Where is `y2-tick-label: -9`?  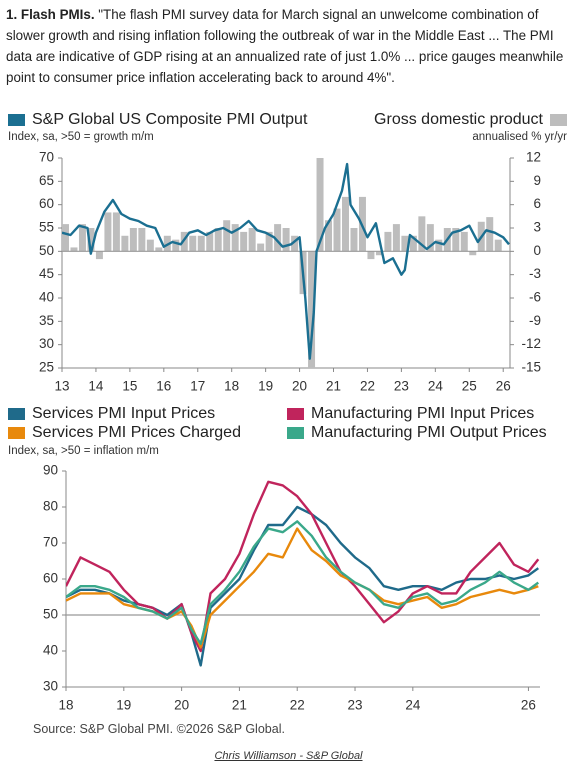 y2-tick-label: -9 is located at coordinates (535, 320).